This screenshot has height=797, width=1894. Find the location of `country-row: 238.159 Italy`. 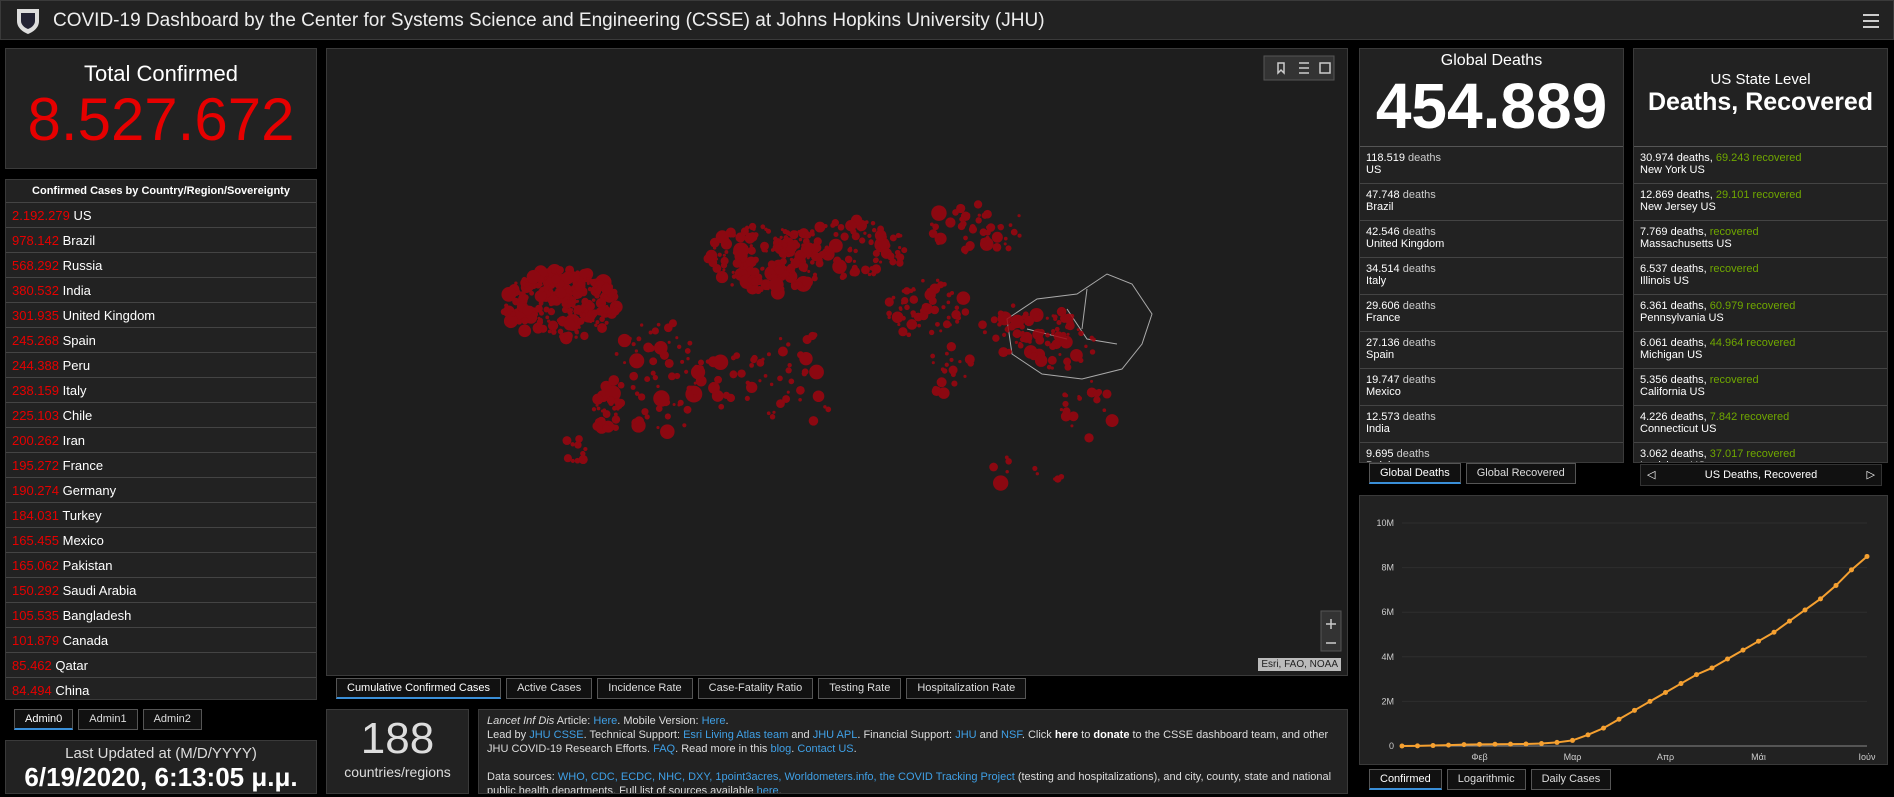

country-row: 238.159 Italy is located at coordinates (161, 390).